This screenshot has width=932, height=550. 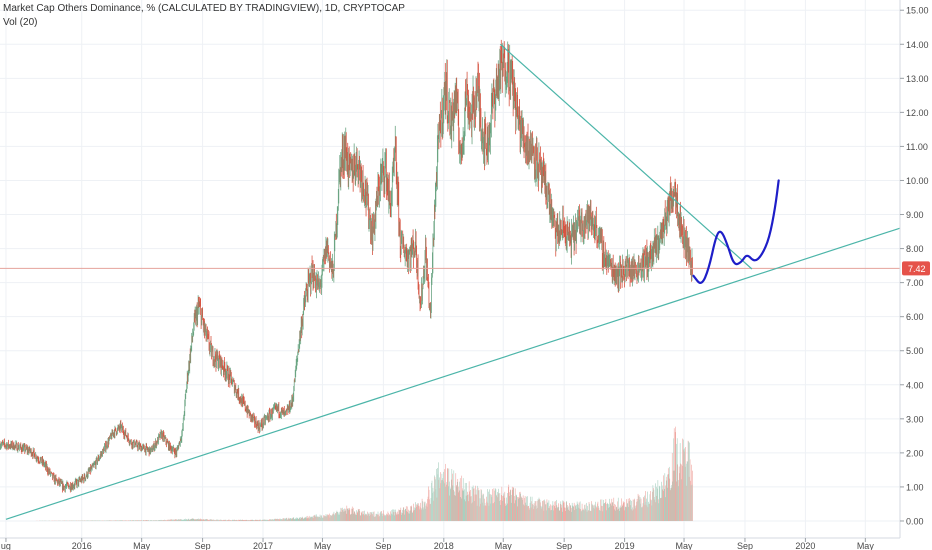 What do you see at coordinates (917, 147) in the screenshot?
I see `y-tick-label: 11.00` at bounding box center [917, 147].